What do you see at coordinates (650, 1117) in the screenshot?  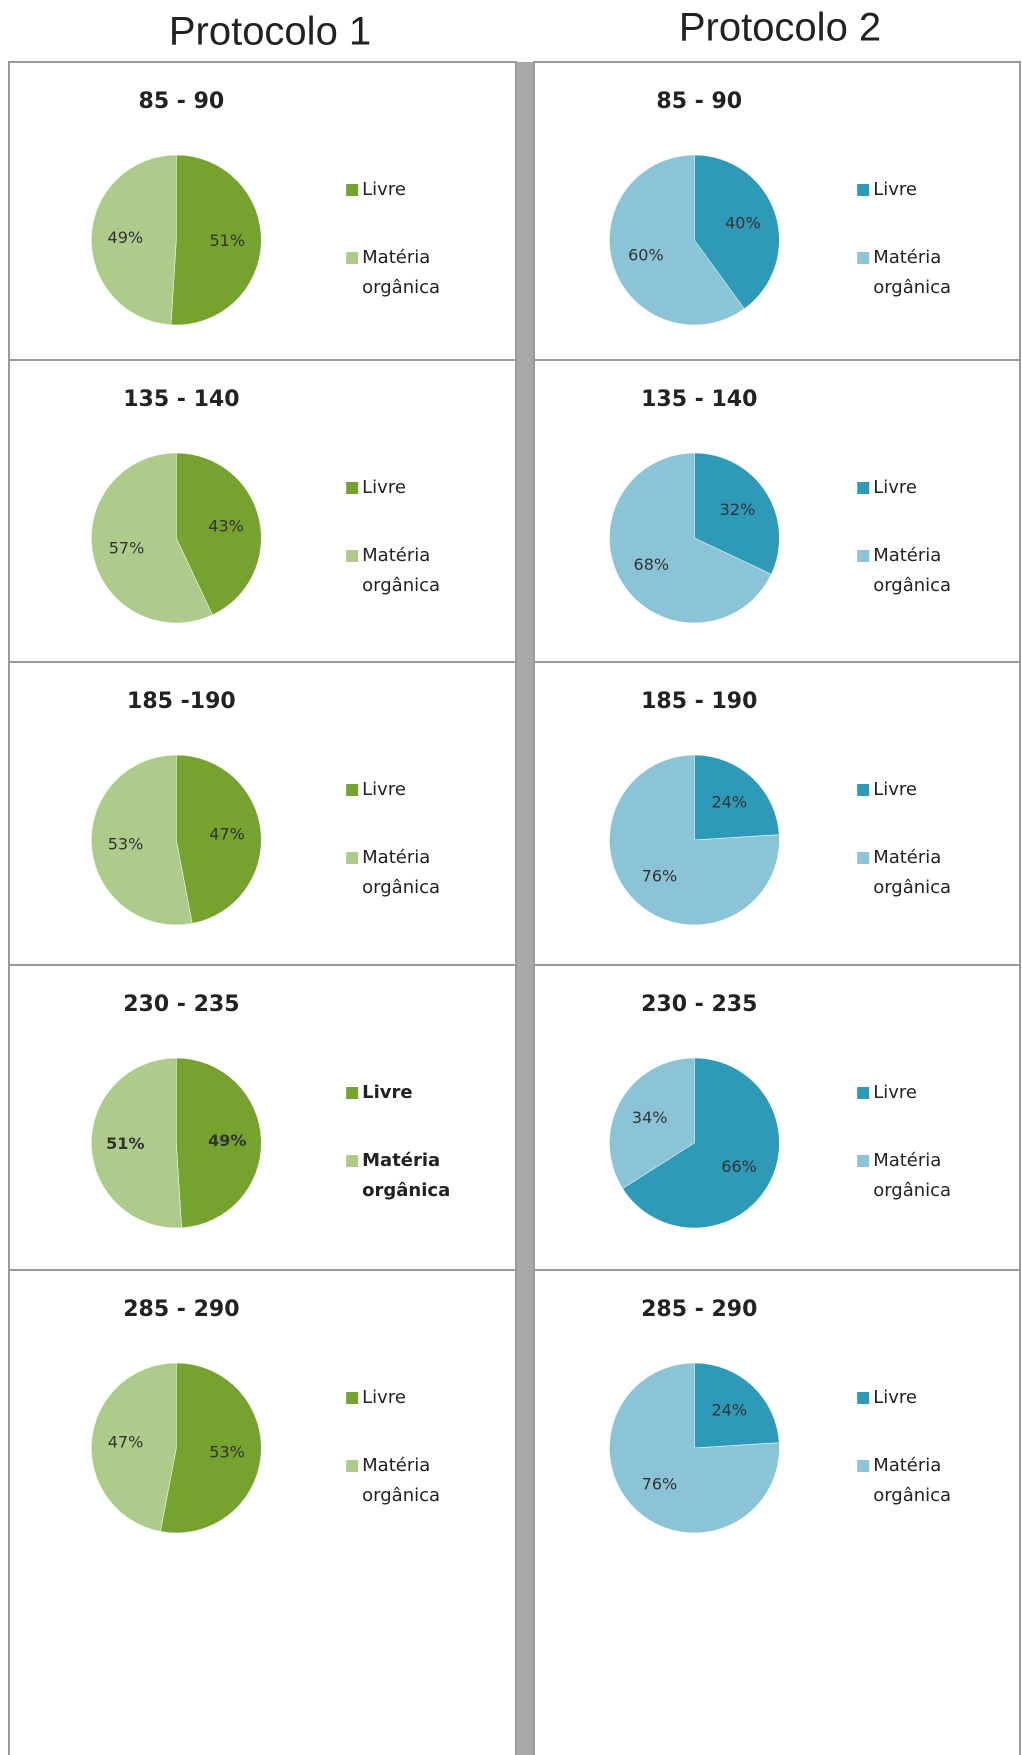 I see `slice-label: 34%` at bounding box center [650, 1117].